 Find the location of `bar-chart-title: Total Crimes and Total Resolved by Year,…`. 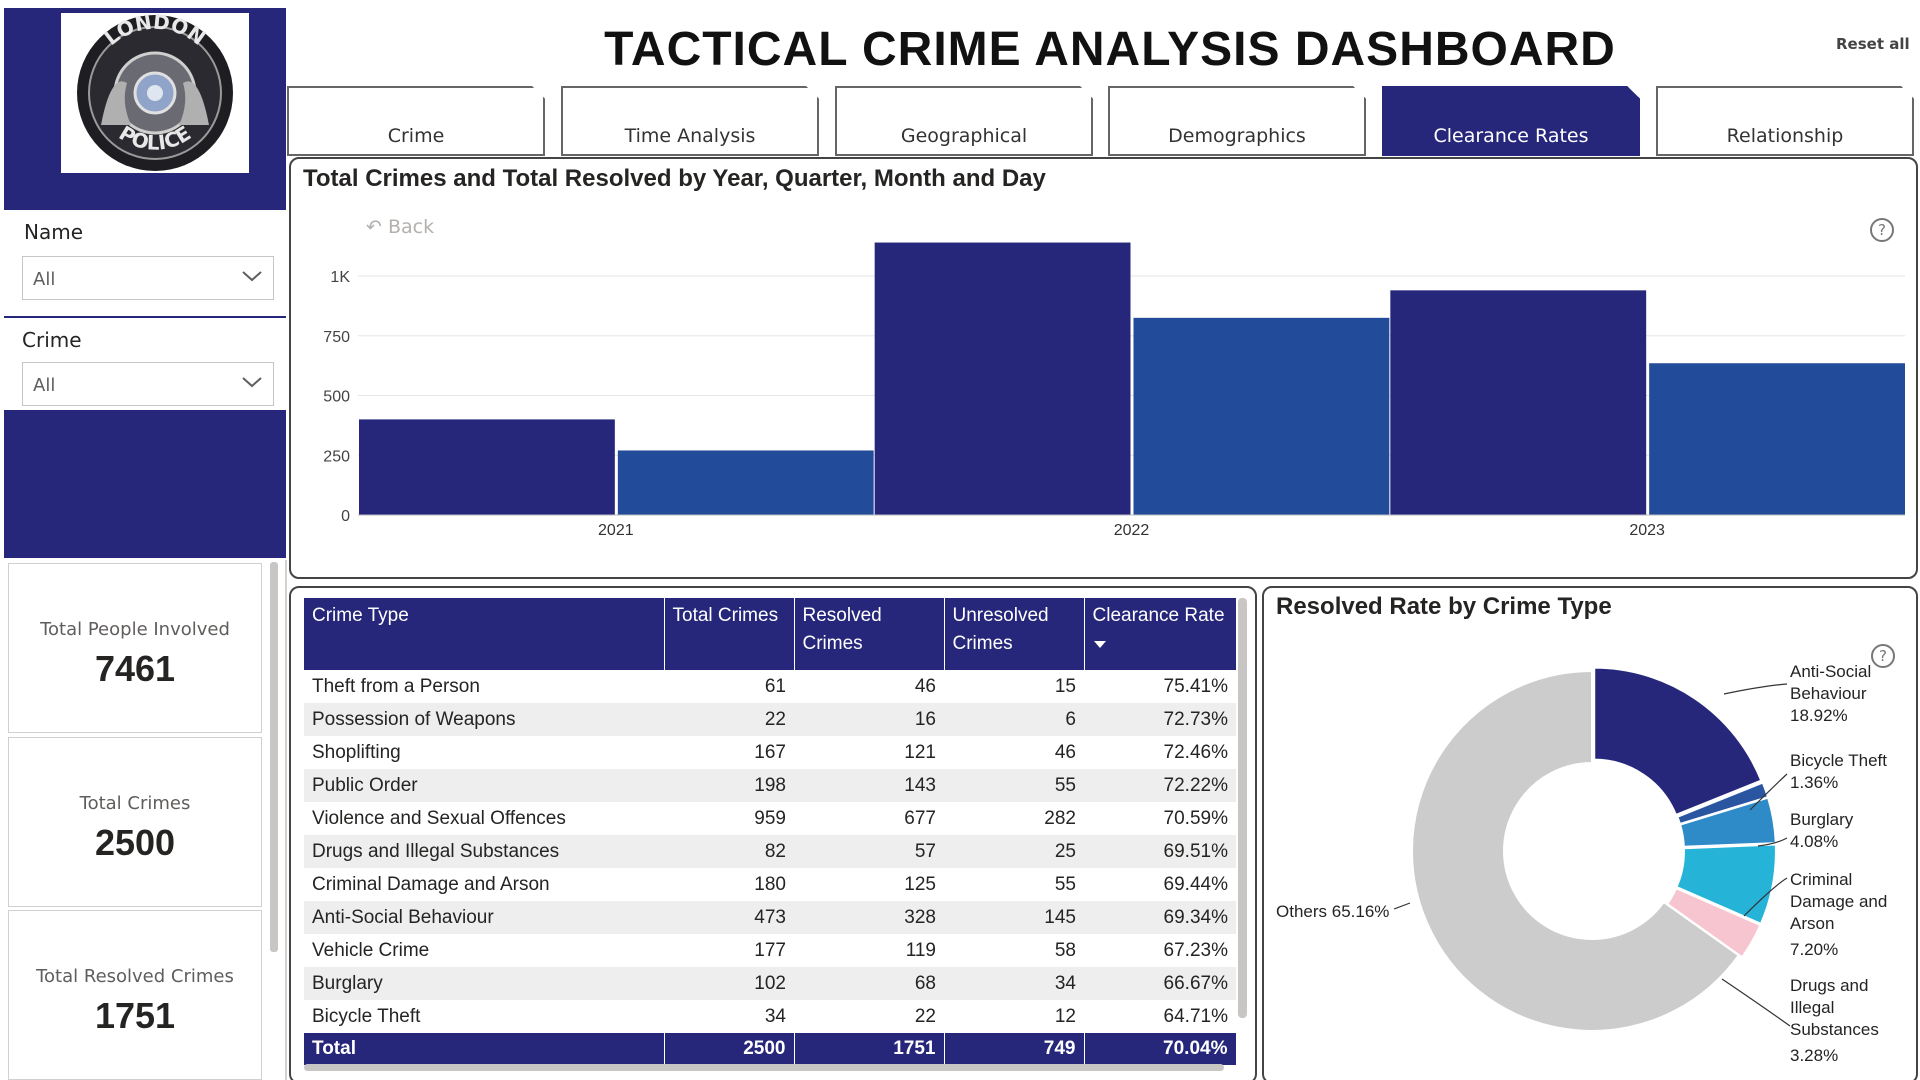

bar-chart-title: Total Crimes and Total Resolved by Year,… is located at coordinates (674, 178).